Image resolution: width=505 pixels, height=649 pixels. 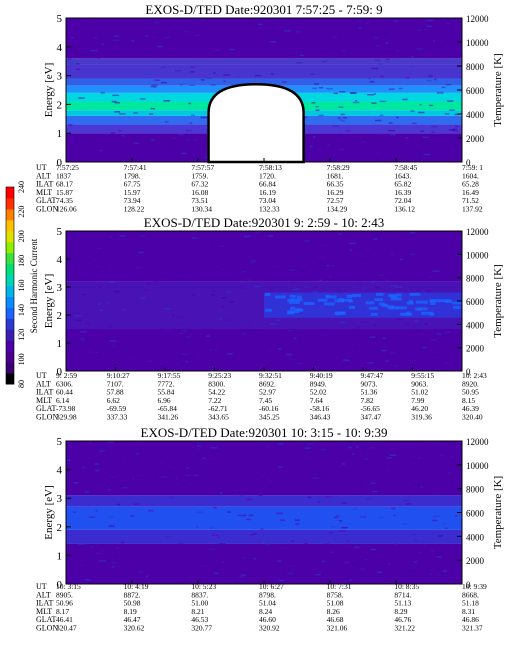 What do you see at coordinates (335, 594) in the screenshot?
I see `orbit-value: 8758.` at bounding box center [335, 594].